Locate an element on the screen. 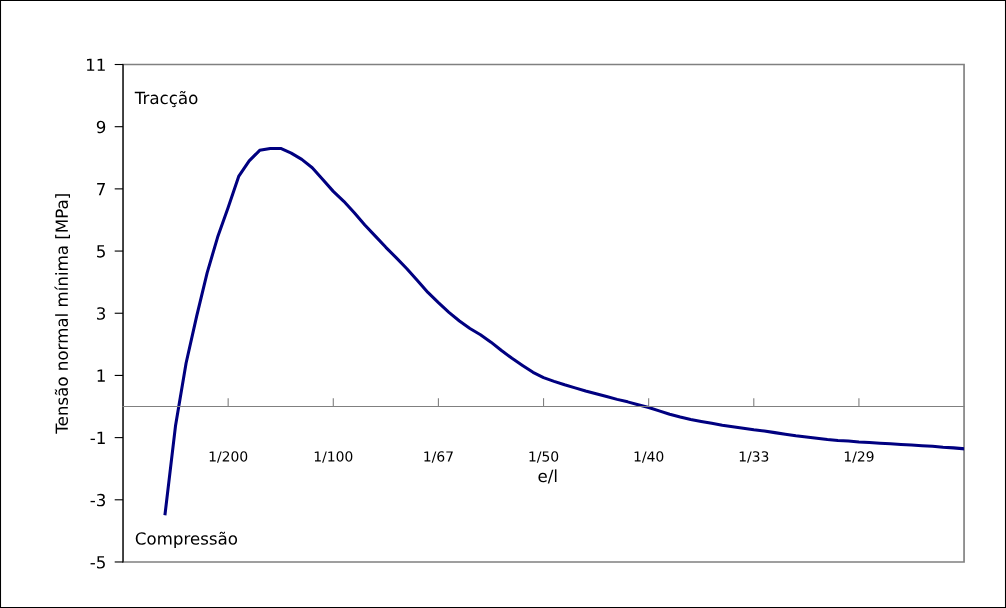 The height and width of the screenshot is (608, 1006). x-tick-label: 1/29 is located at coordinates (859, 457).